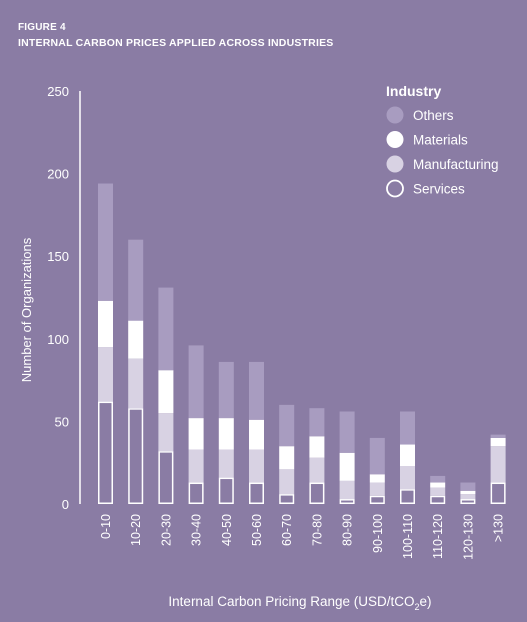  I want to click on legend-swatch-others, so click(395, 115).